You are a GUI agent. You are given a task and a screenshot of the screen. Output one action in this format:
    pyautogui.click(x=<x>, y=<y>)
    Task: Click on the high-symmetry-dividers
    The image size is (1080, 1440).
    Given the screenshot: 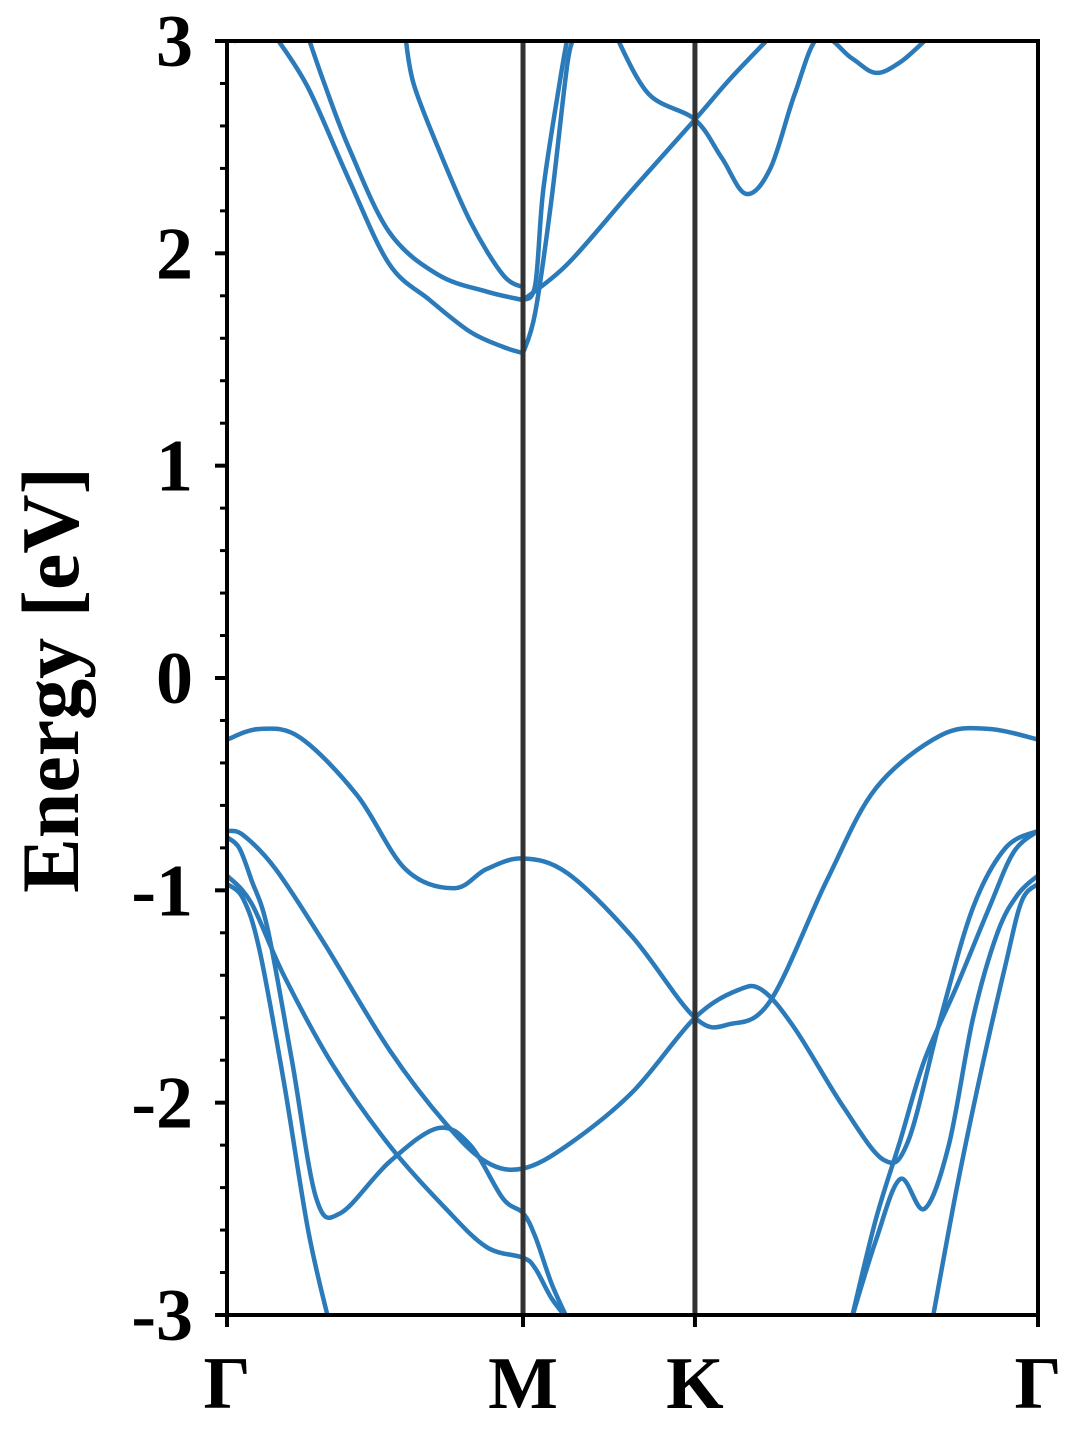 What is the action you would take?
    pyautogui.click(x=609, y=678)
    